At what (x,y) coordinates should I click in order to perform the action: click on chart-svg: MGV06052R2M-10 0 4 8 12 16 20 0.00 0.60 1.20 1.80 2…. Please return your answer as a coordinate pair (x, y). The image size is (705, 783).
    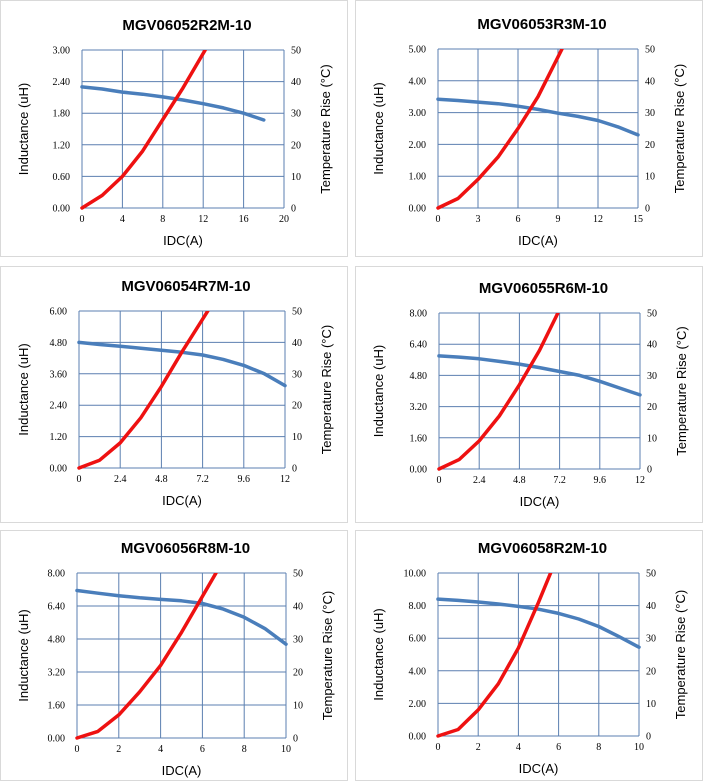
    Looking at the image, I should click on (174, 132).